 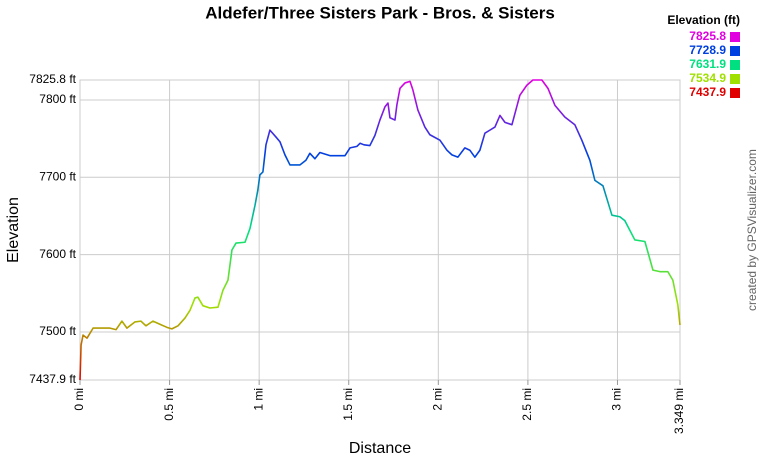 I want to click on x-tick-label: 0 mi, so click(x=79, y=399).